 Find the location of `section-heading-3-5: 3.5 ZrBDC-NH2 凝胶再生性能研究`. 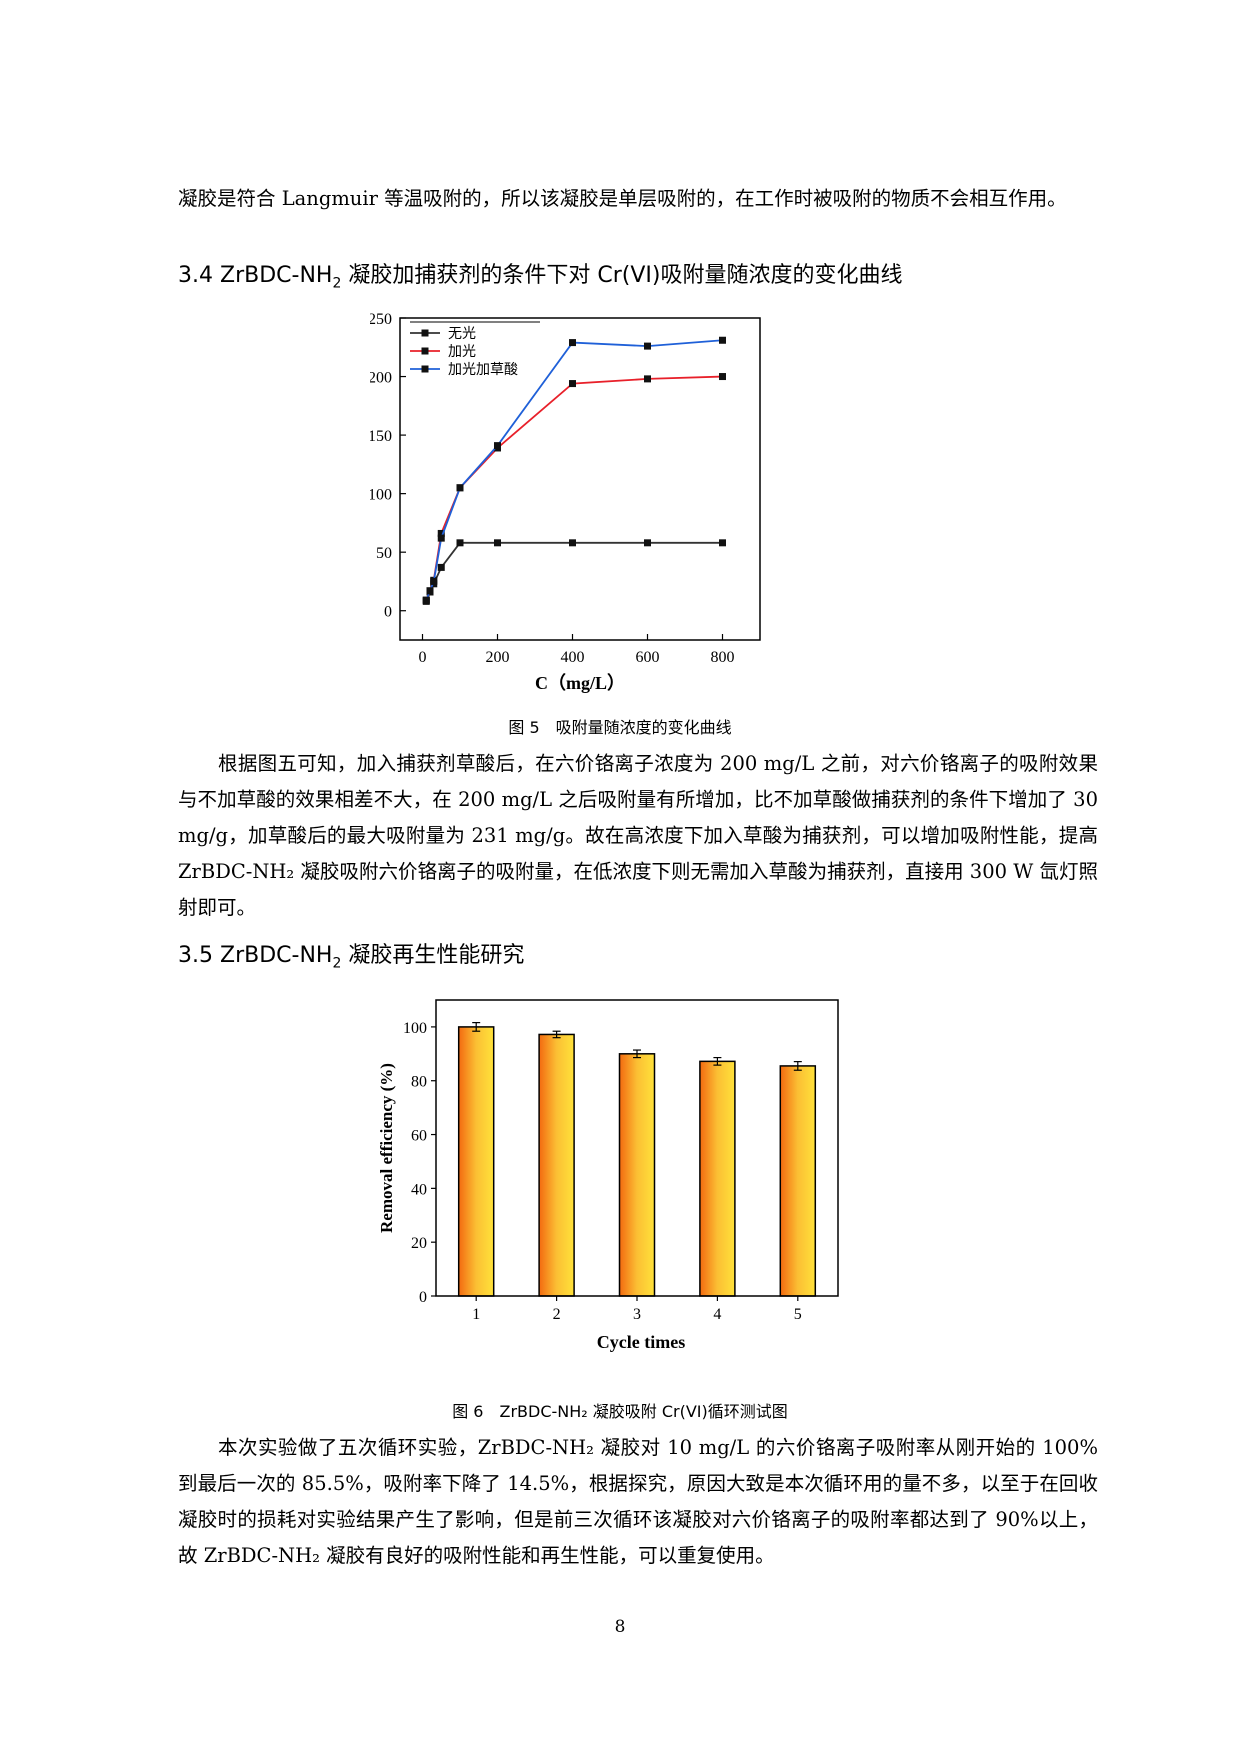

section-heading-3-5: 3.5 ZrBDC-NH2 凝胶再生性能研究 is located at coordinates (351, 957).